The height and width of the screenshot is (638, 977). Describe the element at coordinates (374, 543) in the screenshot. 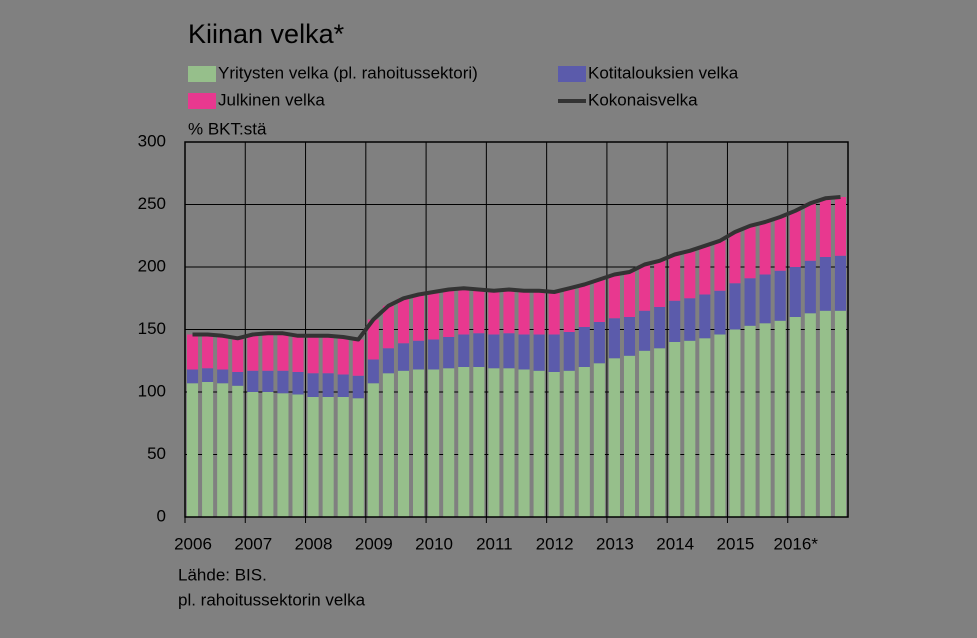

I see `x-tick-label: 2009` at that location.